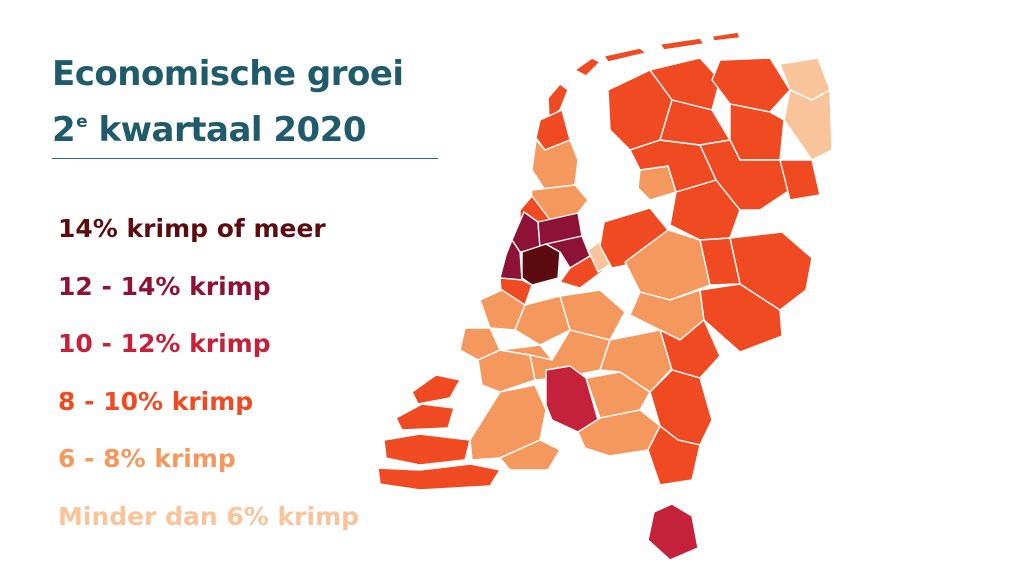 The width and height of the screenshot is (1024, 576). I want to click on region-haarlem, so click(511, 260).